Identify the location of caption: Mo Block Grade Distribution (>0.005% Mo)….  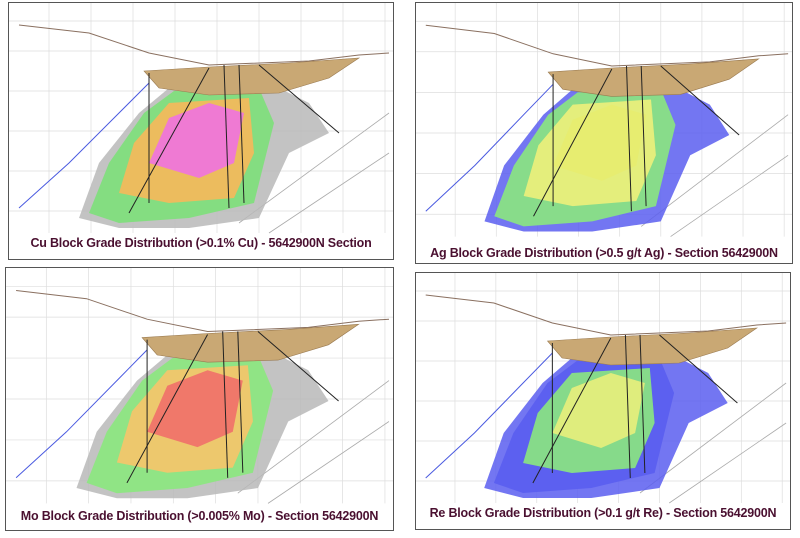
(199, 516).